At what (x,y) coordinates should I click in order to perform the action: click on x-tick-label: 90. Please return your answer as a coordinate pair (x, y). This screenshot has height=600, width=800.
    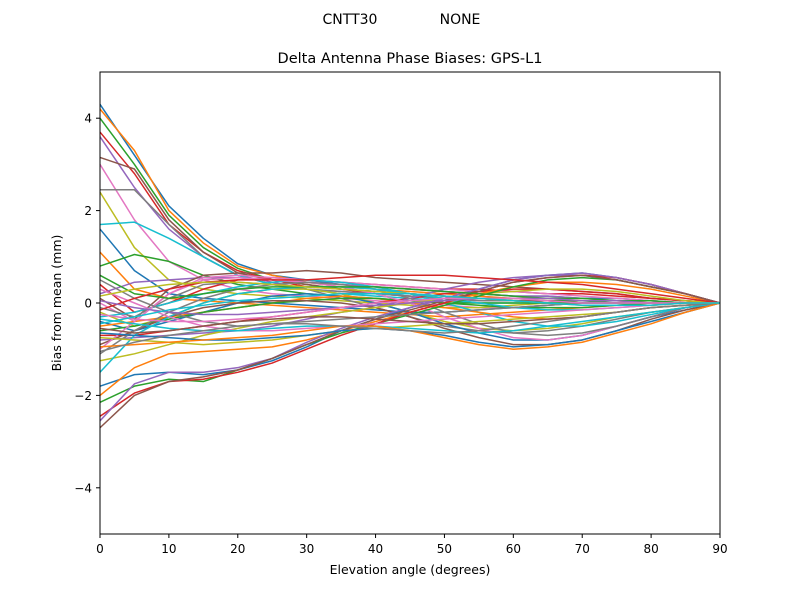
    Looking at the image, I should click on (719, 549).